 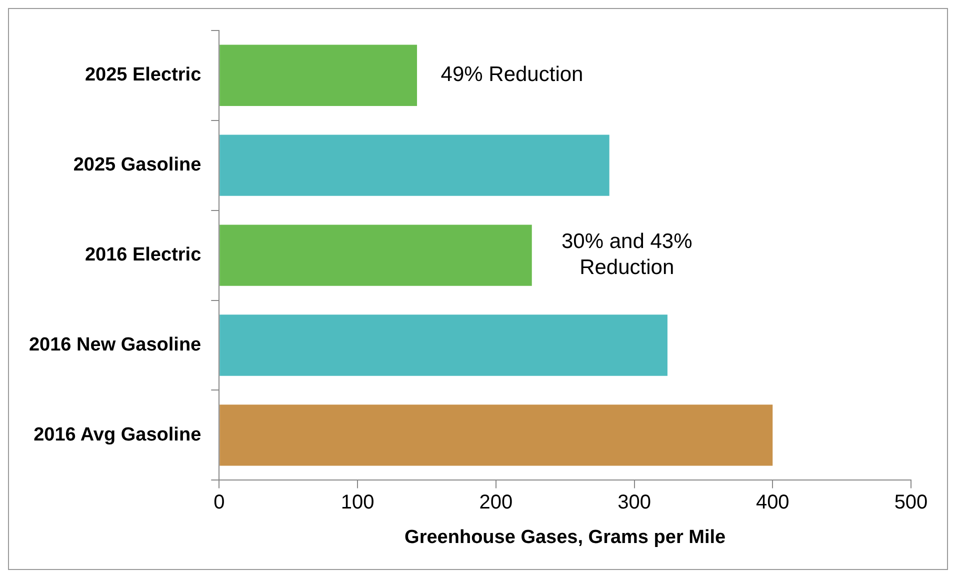 What do you see at coordinates (137, 165) in the screenshot?
I see `y-tick-label: 2025 Gasoline` at bounding box center [137, 165].